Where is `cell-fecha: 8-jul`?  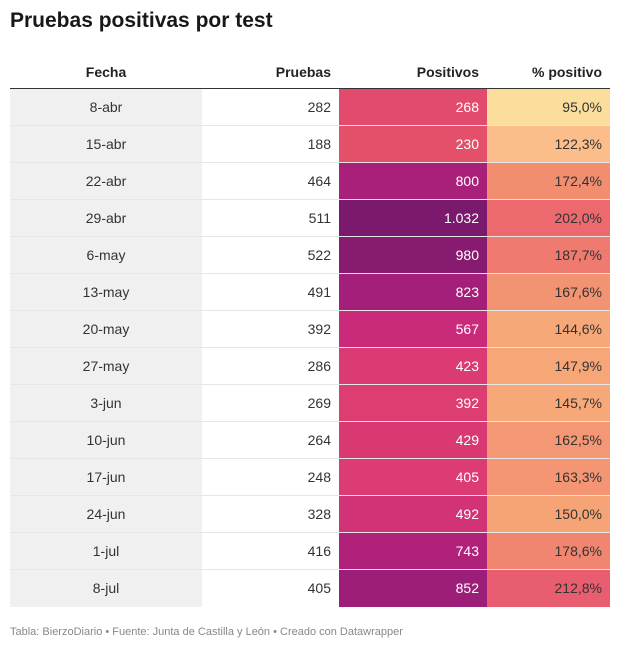
cell-fecha: 8-jul is located at coordinates (106, 588).